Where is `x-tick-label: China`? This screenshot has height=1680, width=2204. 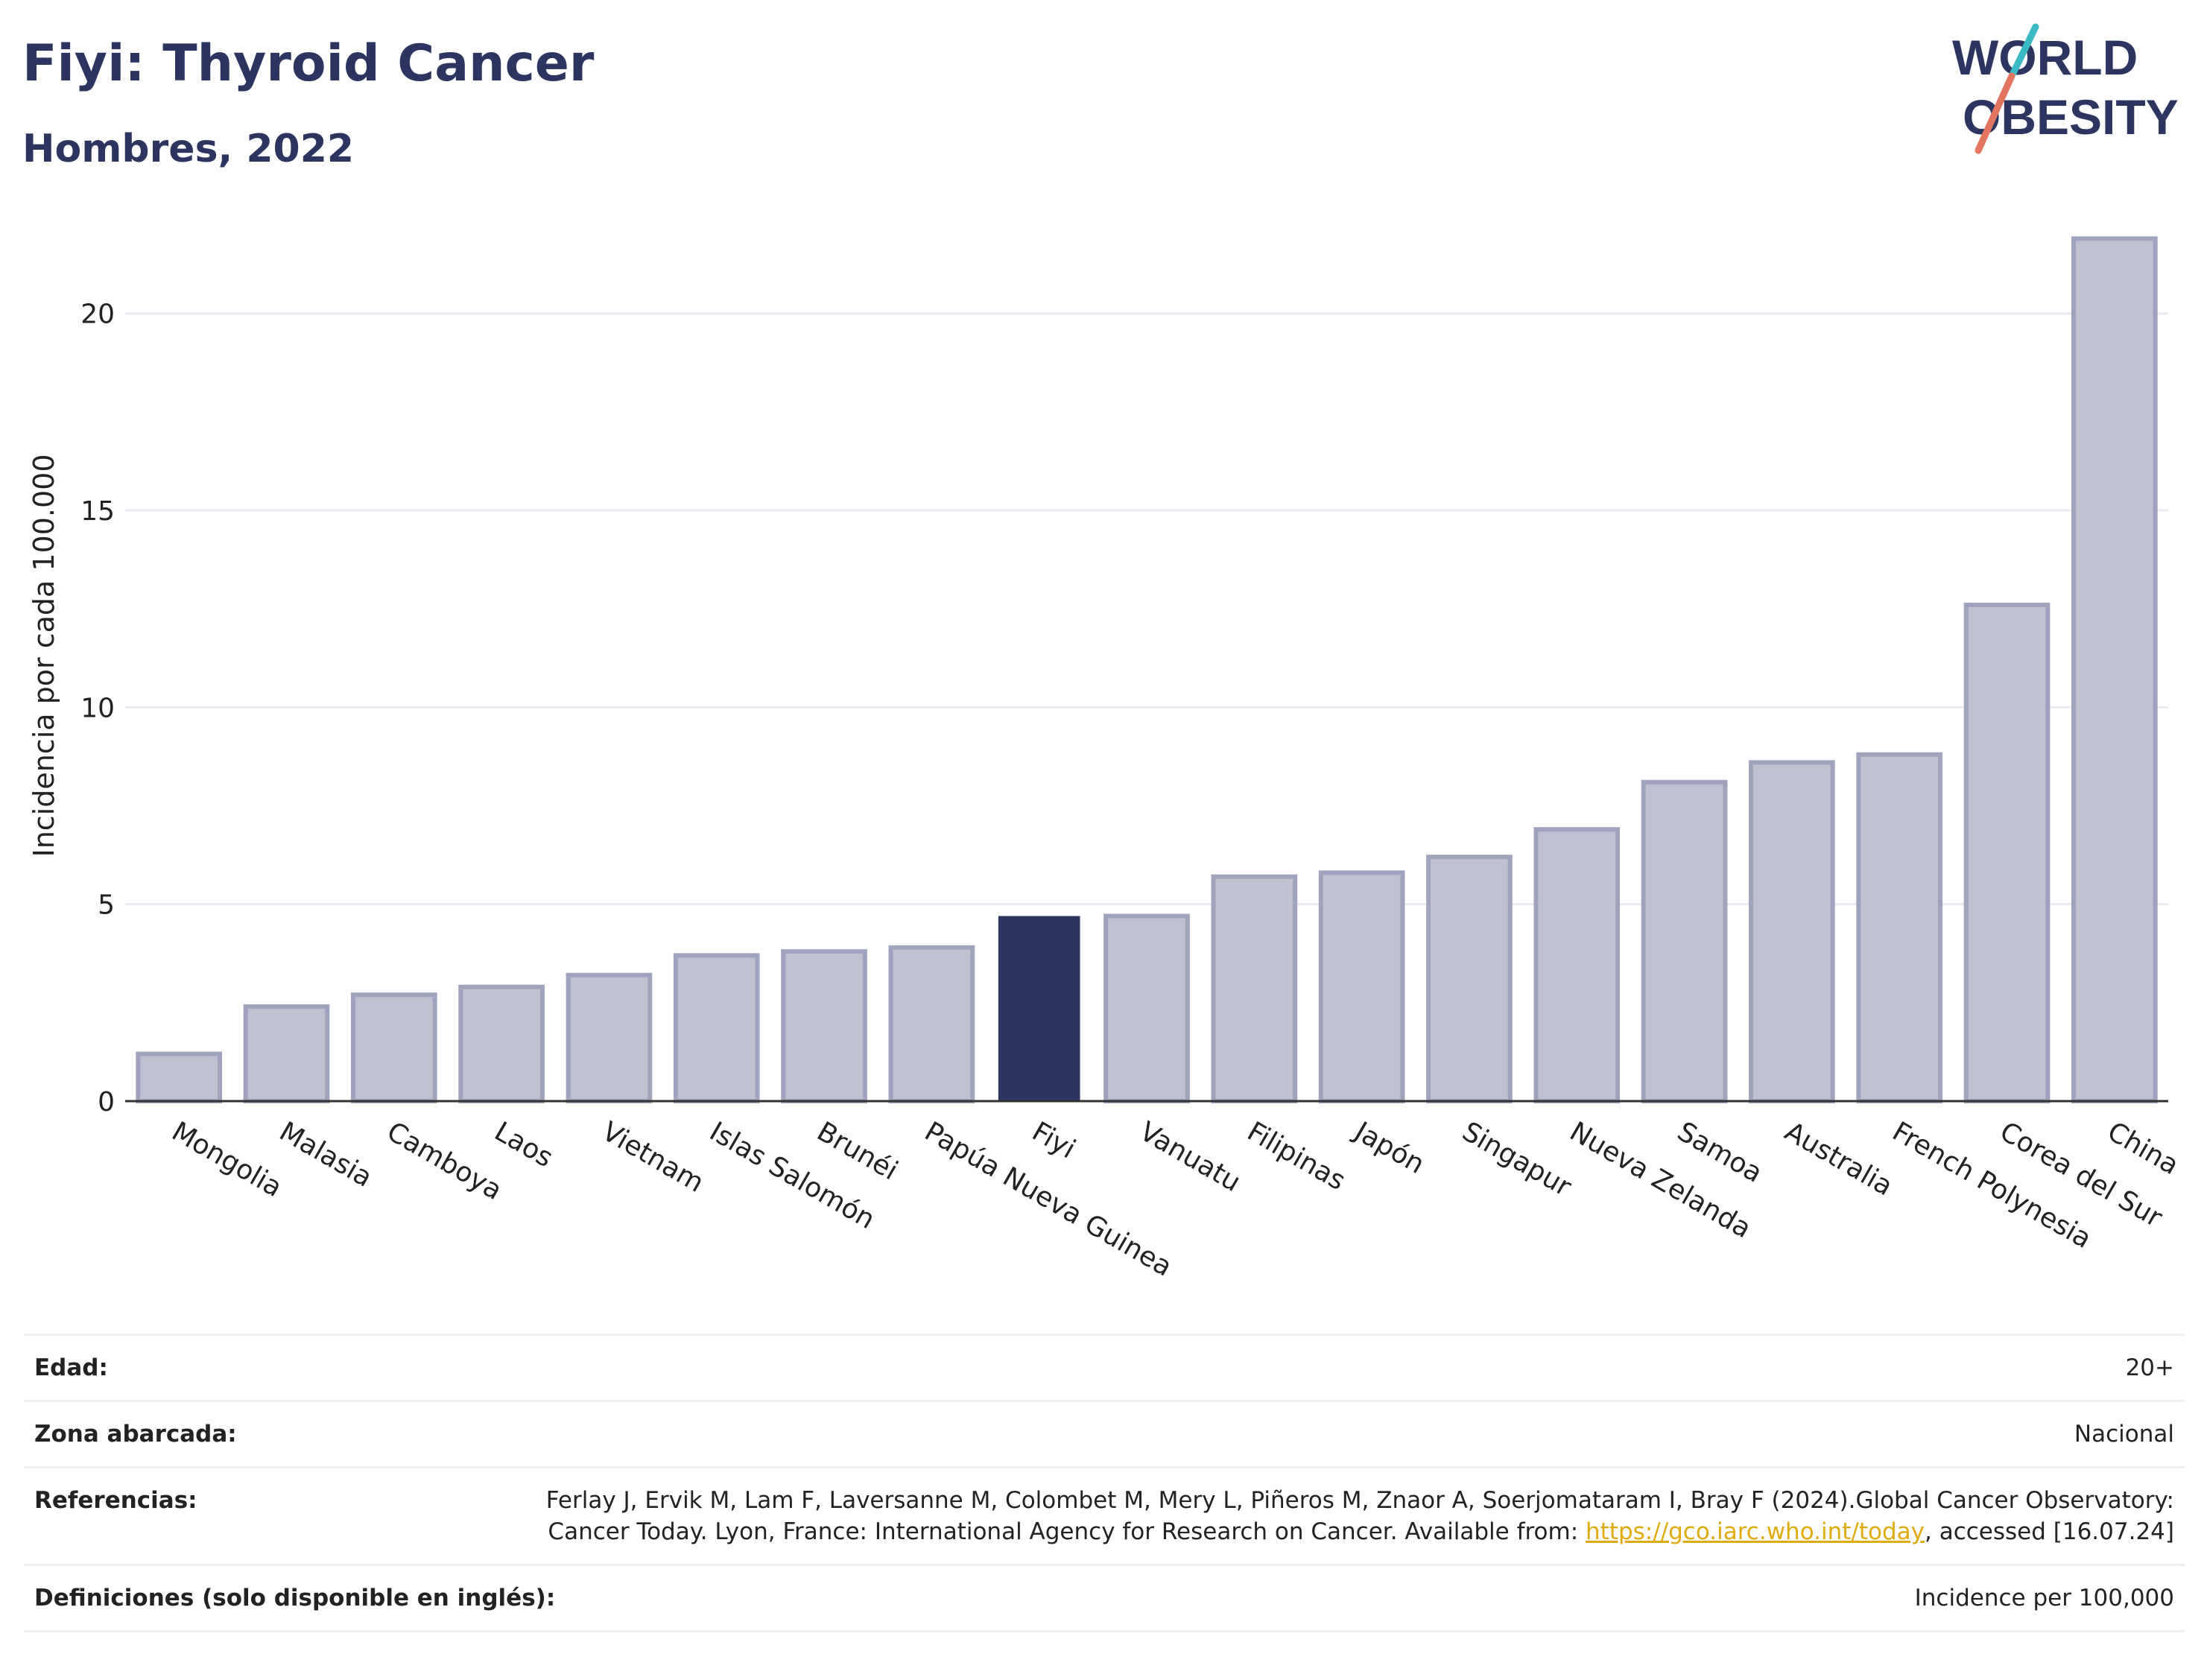
x-tick-label: China is located at coordinates (2143, 1148).